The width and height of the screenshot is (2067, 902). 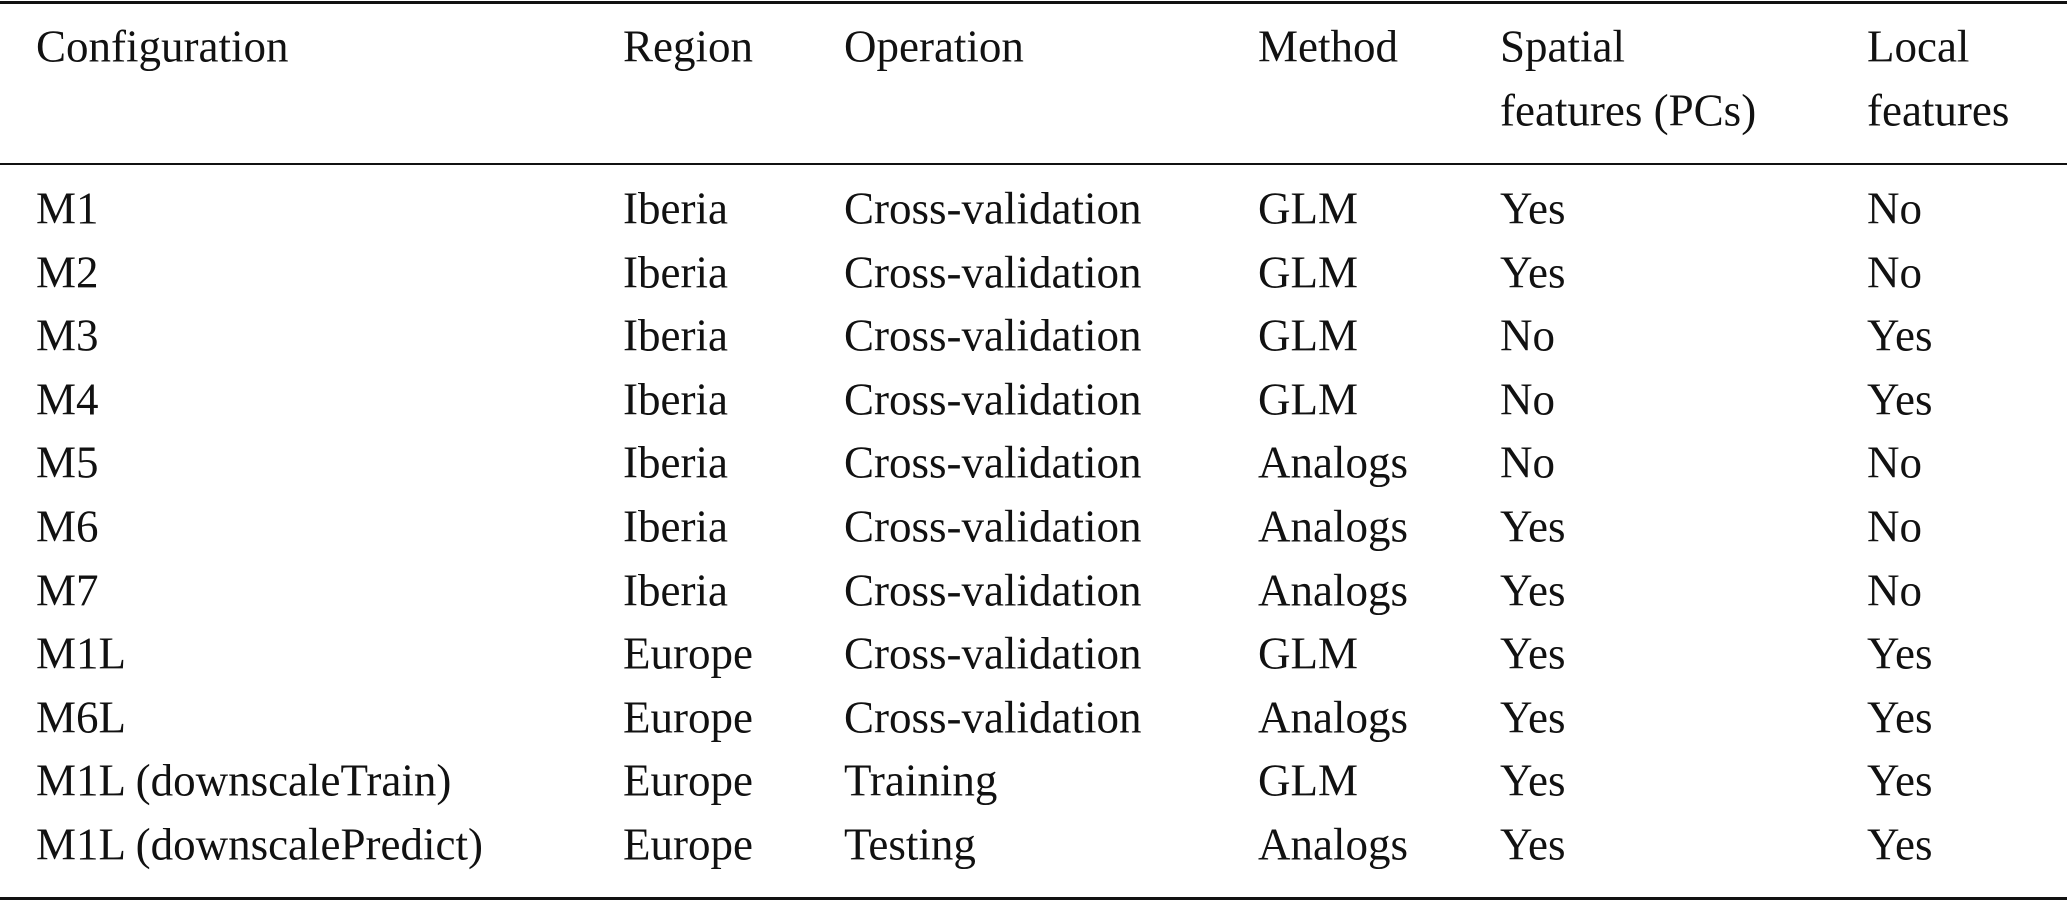 What do you see at coordinates (162, 46) in the screenshot?
I see `header-cell: Configuration` at bounding box center [162, 46].